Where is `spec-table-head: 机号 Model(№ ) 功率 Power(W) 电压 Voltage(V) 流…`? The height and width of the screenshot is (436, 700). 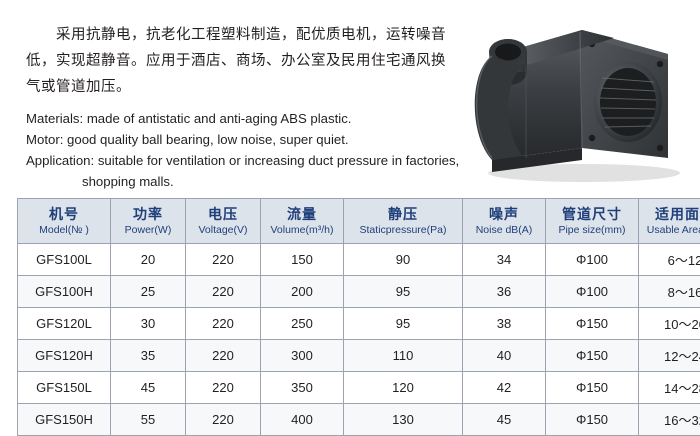 spec-table-head: 机号 Model(№ ) 功率 Power(W) 电压 Voltage(V) 流… is located at coordinates (359, 221).